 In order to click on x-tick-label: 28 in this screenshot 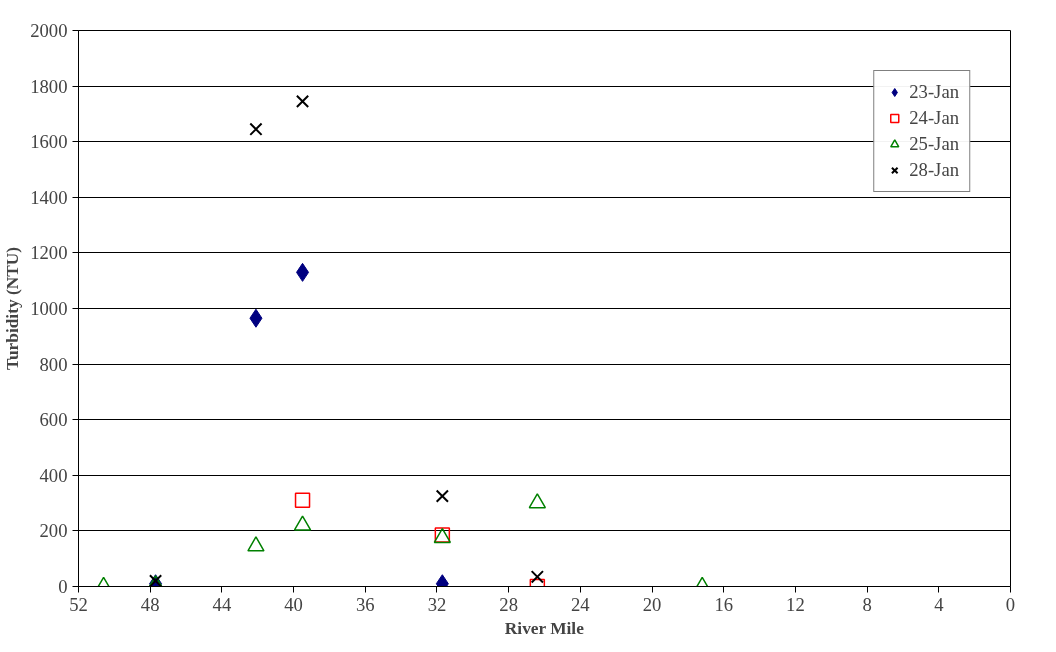, I will do `click(508, 604)`.